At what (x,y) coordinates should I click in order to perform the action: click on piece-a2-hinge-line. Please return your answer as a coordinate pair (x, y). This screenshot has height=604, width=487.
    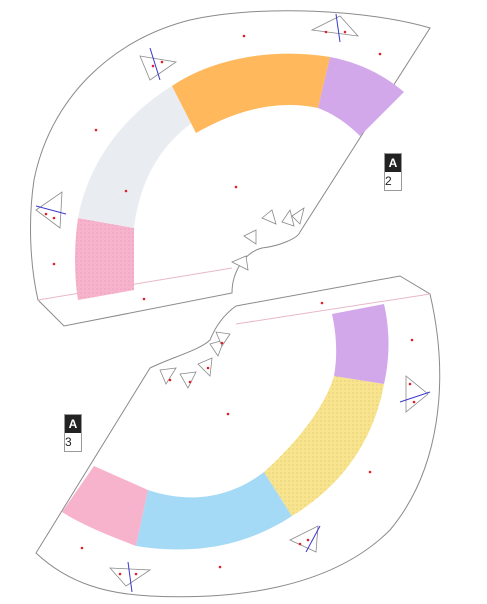
    Looking at the image, I should click on (135, 284).